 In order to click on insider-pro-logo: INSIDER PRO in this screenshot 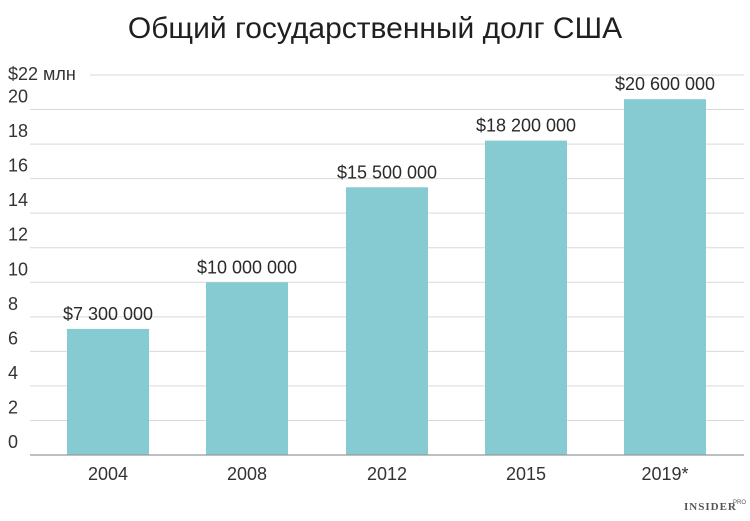, I will do `click(715, 506)`.